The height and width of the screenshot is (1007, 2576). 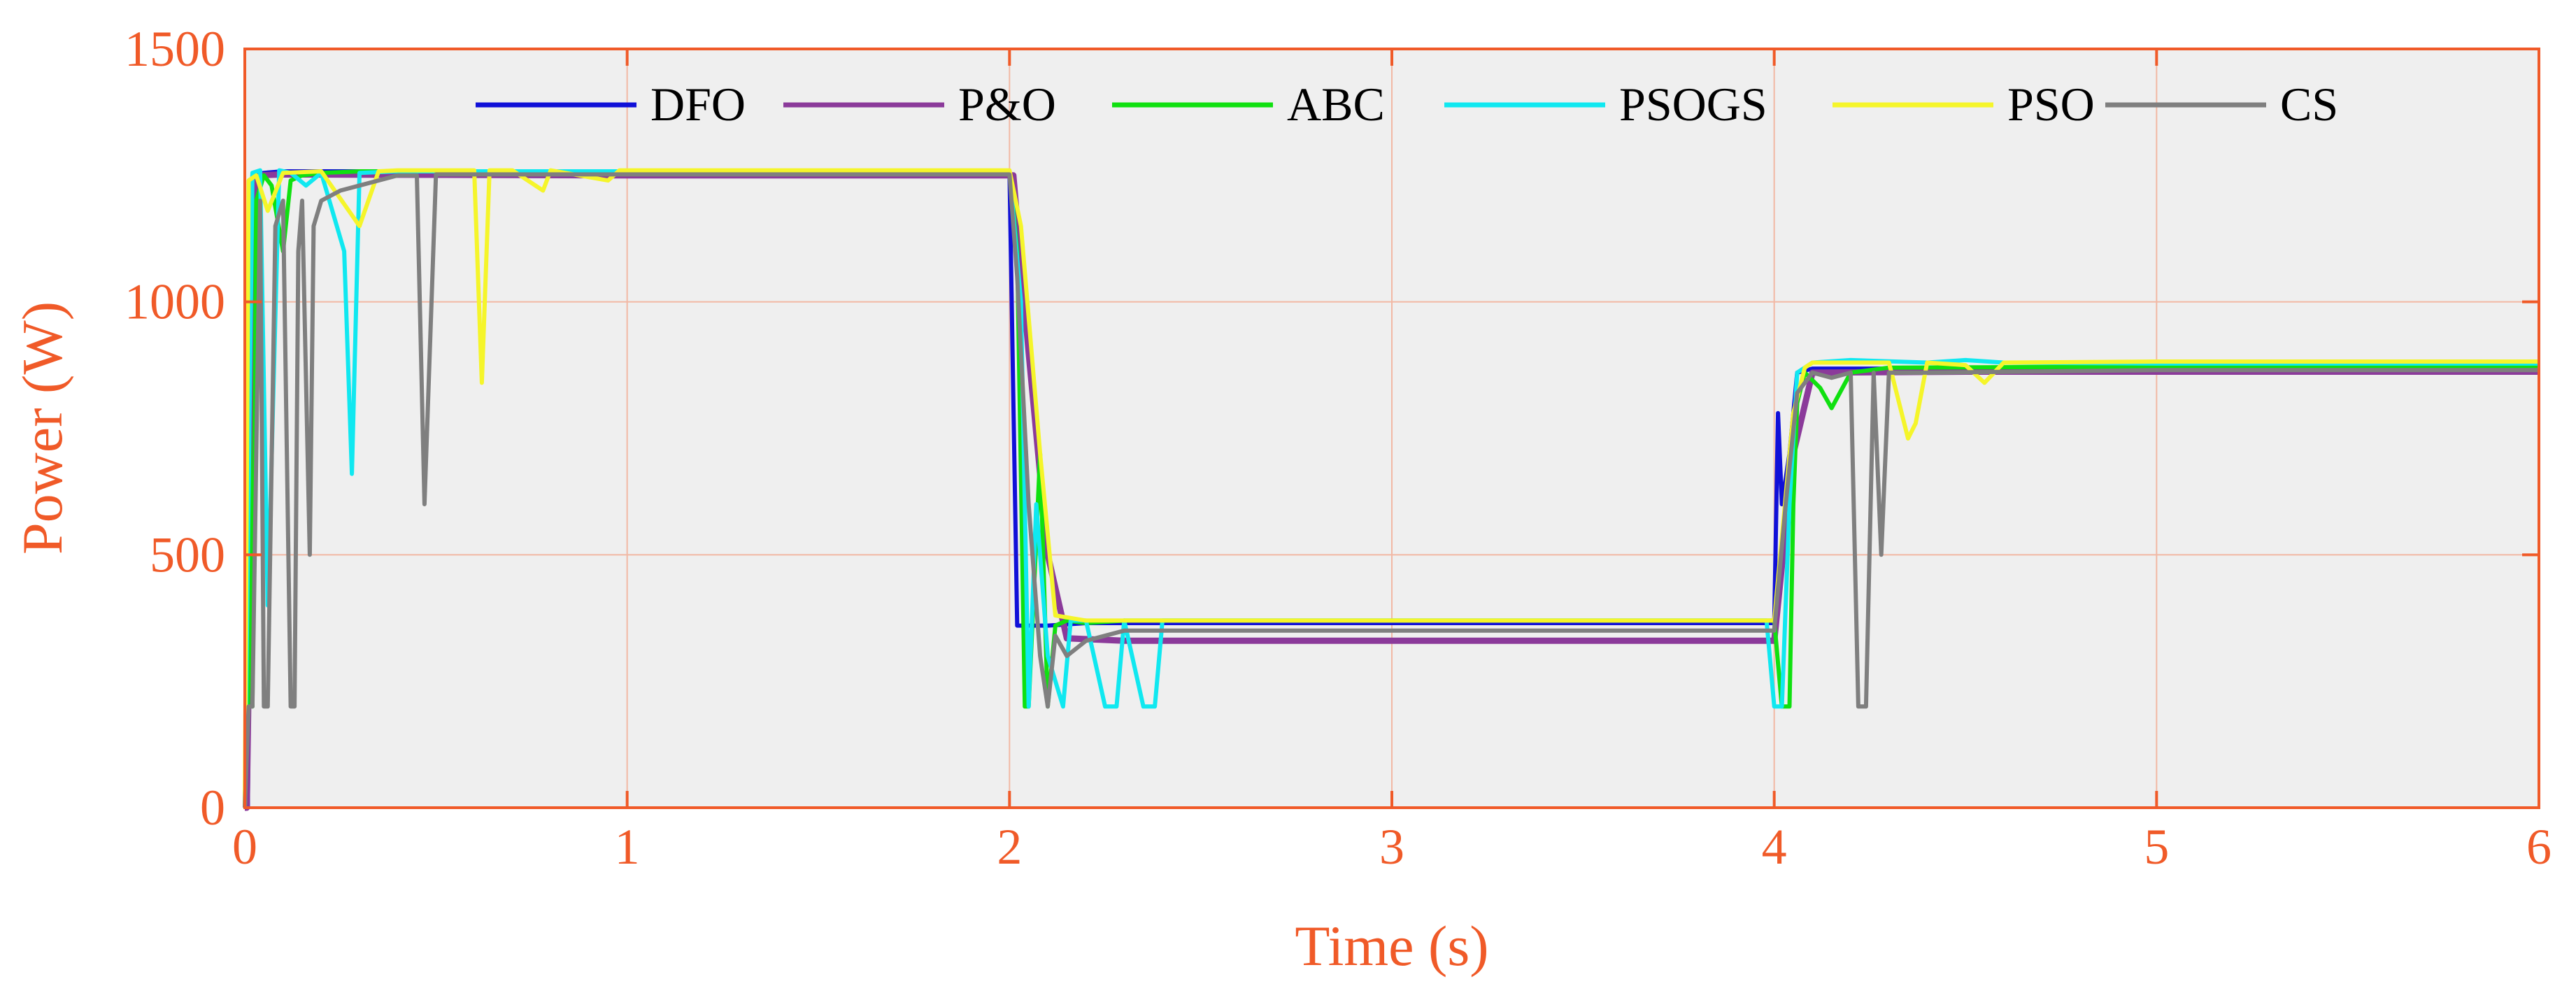 What do you see at coordinates (1407, 104) in the screenshot?
I see `legend: DFO P&O ABC PSOGS PSO CS` at bounding box center [1407, 104].